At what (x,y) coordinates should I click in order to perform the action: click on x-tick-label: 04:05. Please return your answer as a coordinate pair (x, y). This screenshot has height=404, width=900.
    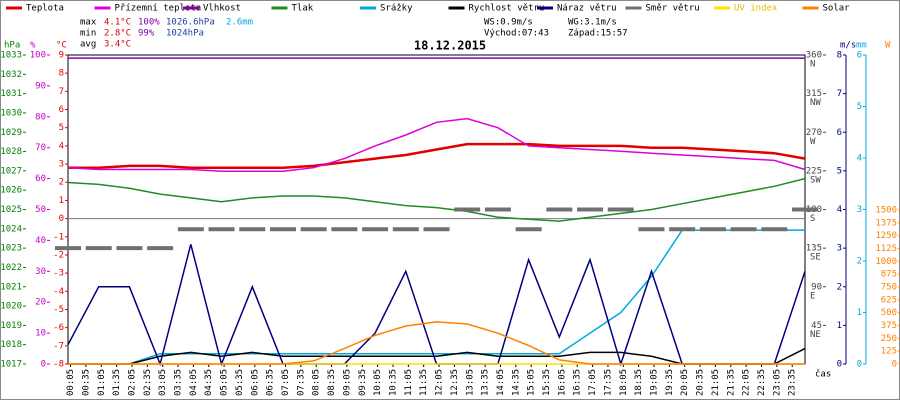
    Looking at the image, I should click on (194, 382).